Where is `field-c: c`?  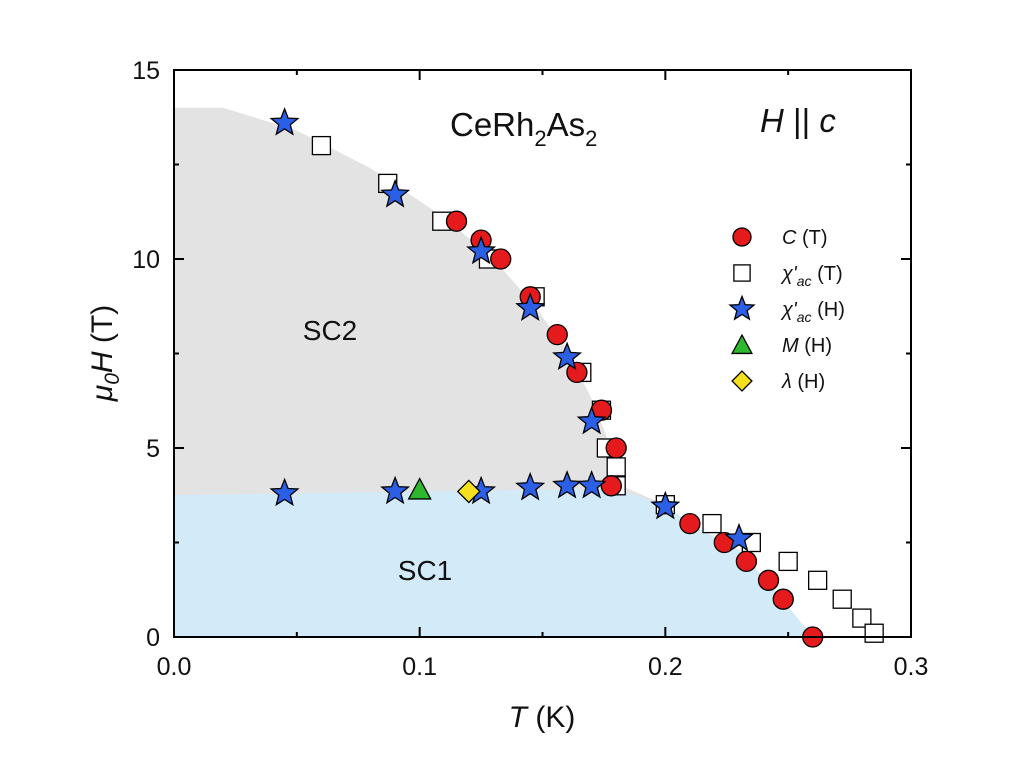
field-c: c is located at coordinates (827, 120).